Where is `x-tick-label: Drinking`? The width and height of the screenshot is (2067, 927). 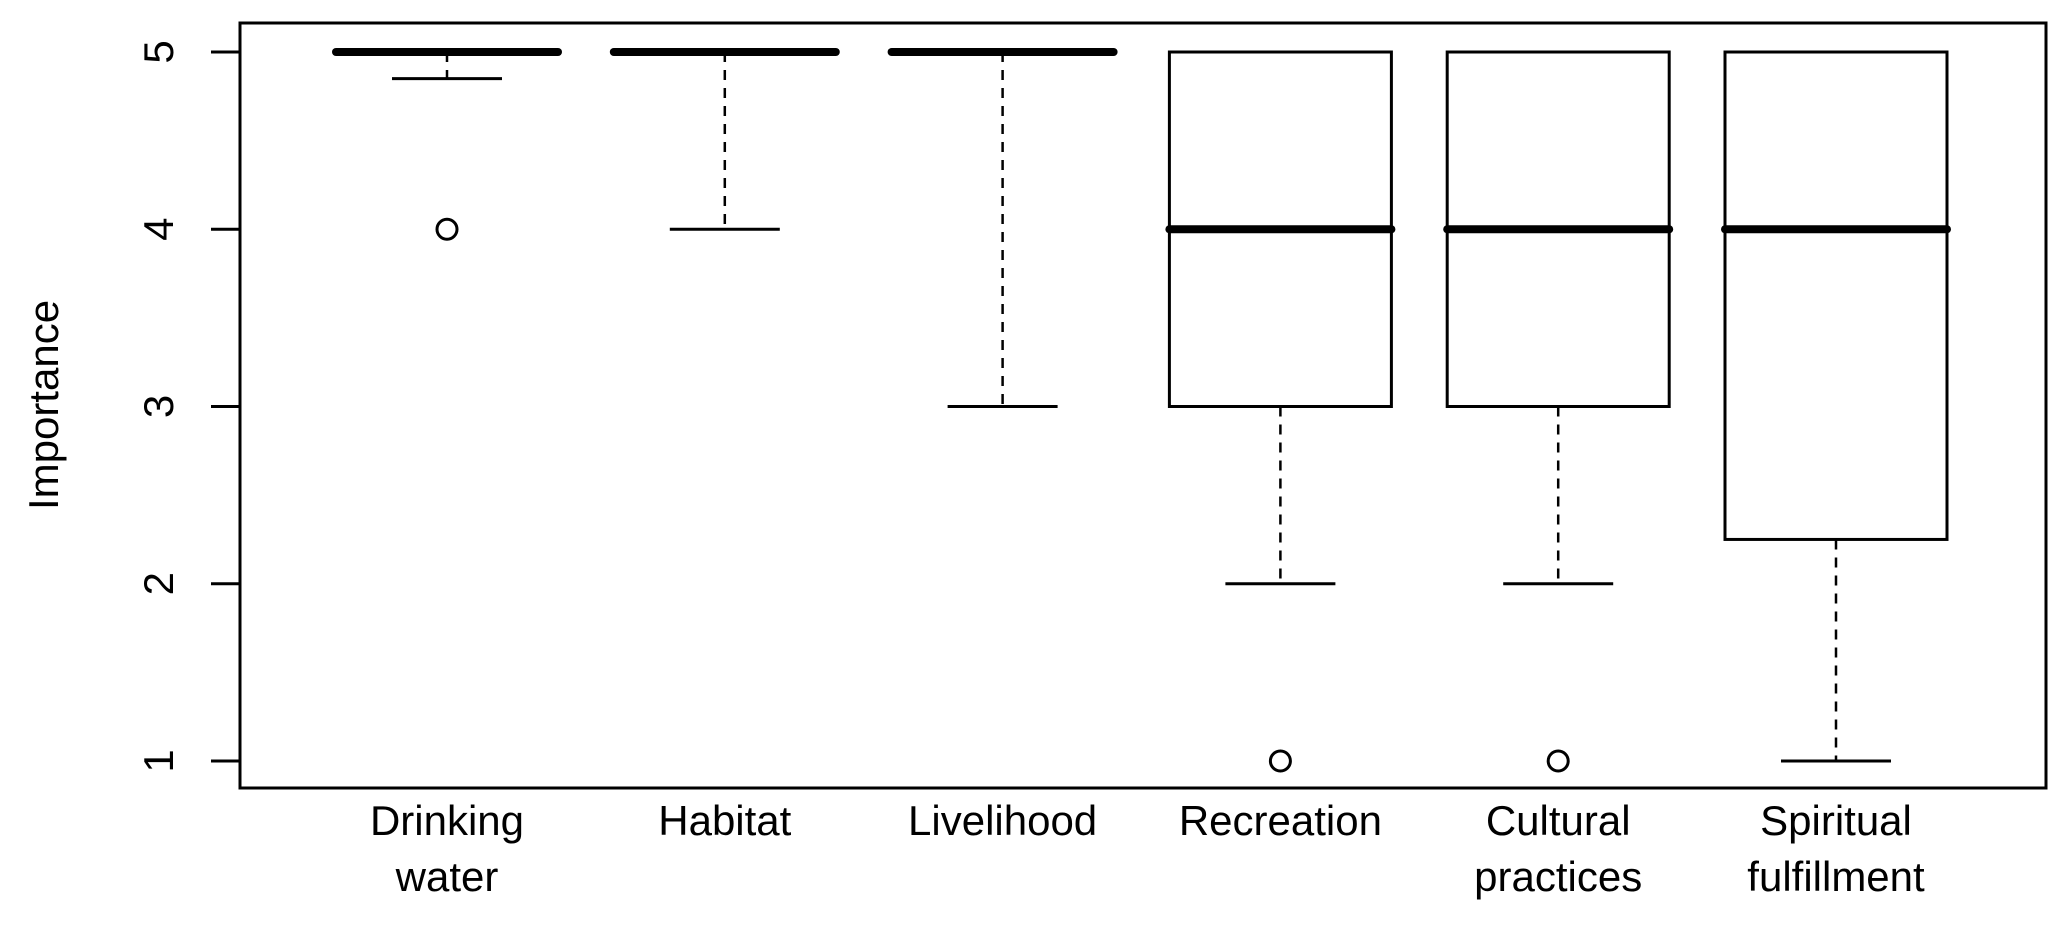 x-tick-label: Drinking is located at coordinates (447, 820).